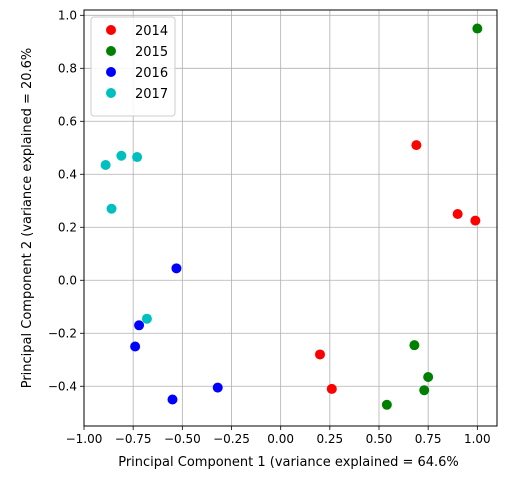 The width and height of the screenshot is (507, 478). What do you see at coordinates (182, 439) in the screenshot?
I see `x-tick-label: −0.50` at bounding box center [182, 439].